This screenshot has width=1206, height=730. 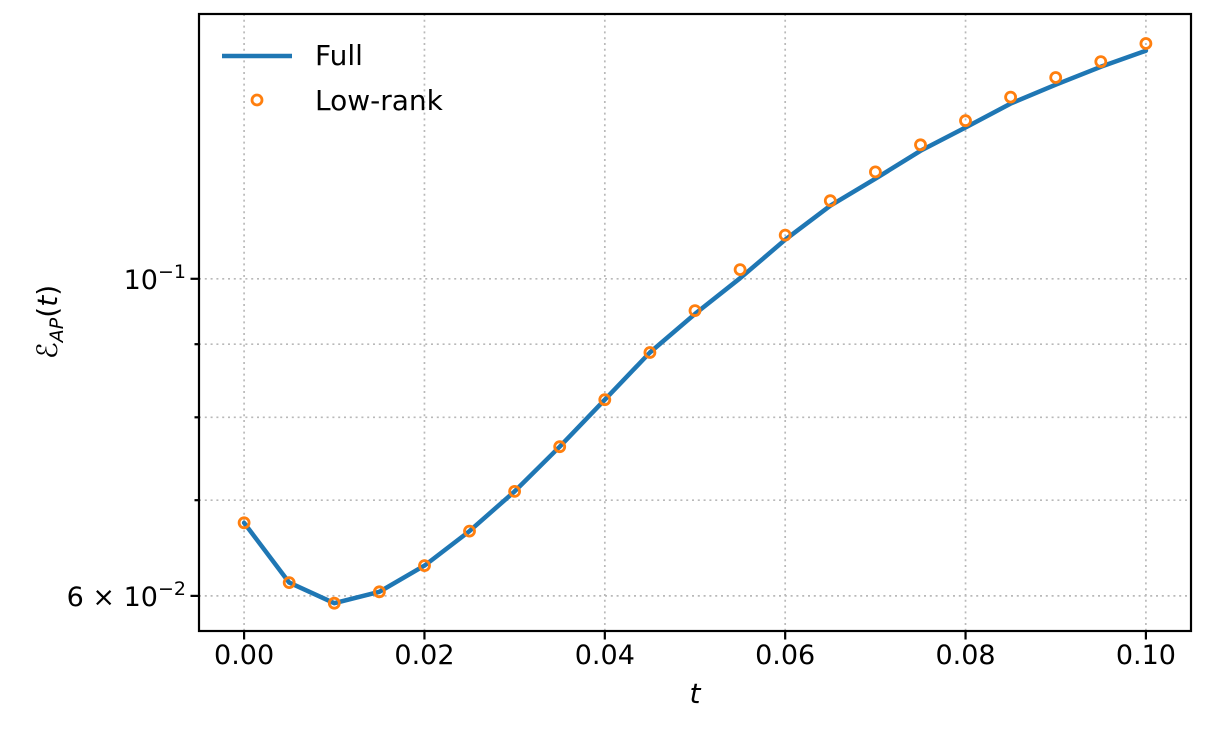 What do you see at coordinates (339, 55) in the screenshot?
I see `legend-full-label: Full` at bounding box center [339, 55].